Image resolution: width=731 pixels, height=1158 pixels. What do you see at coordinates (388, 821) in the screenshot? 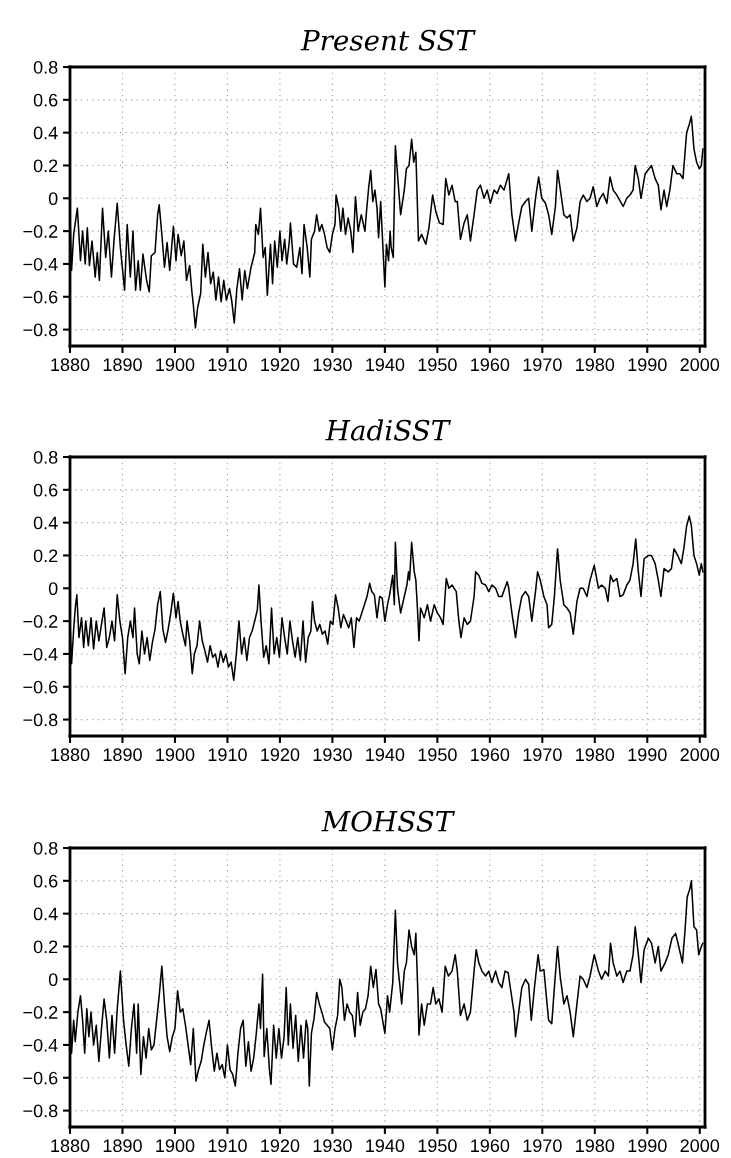
I see `chart-title: MOHSST` at bounding box center [388, 821].